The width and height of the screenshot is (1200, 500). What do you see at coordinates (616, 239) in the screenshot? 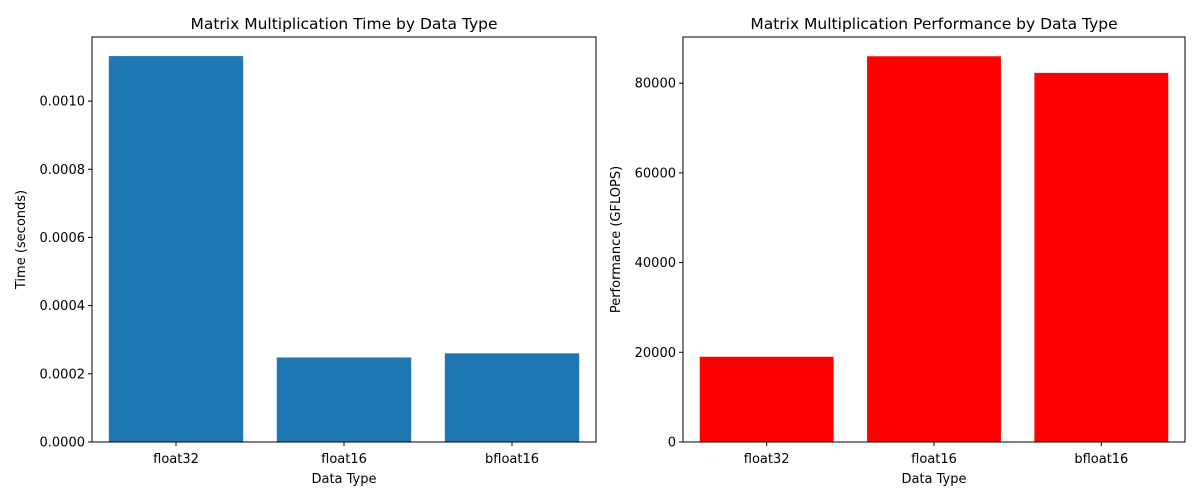
I see `y-axis-label: Performance (GFLOPS)` at bounding box center [616, 239].